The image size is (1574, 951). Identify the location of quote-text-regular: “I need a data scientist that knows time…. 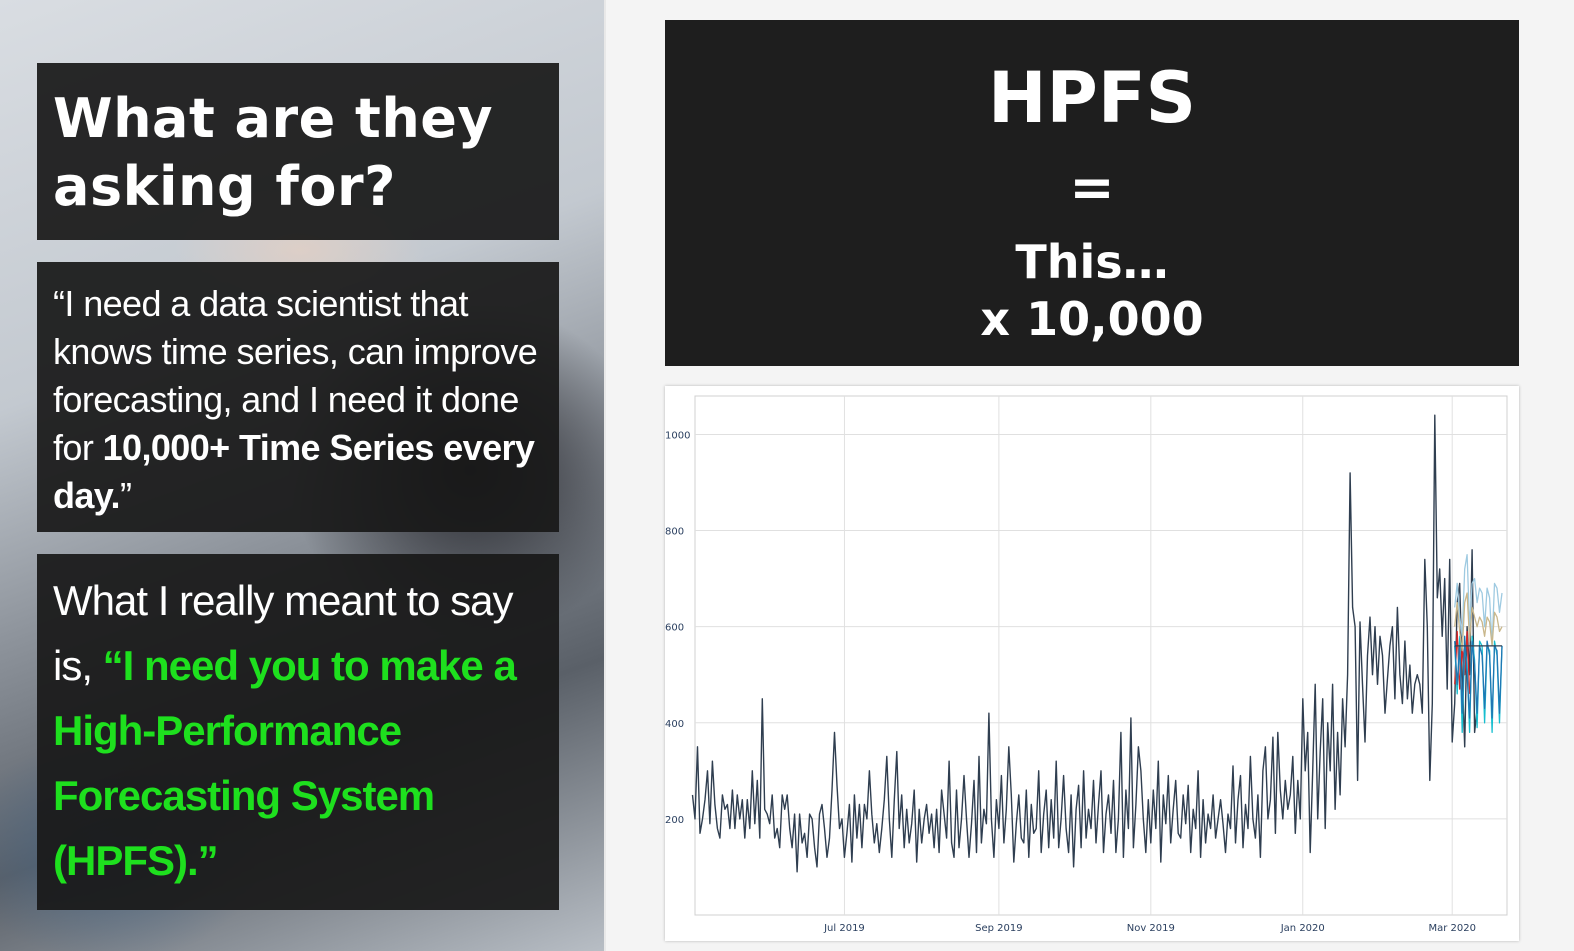
(295, 375).